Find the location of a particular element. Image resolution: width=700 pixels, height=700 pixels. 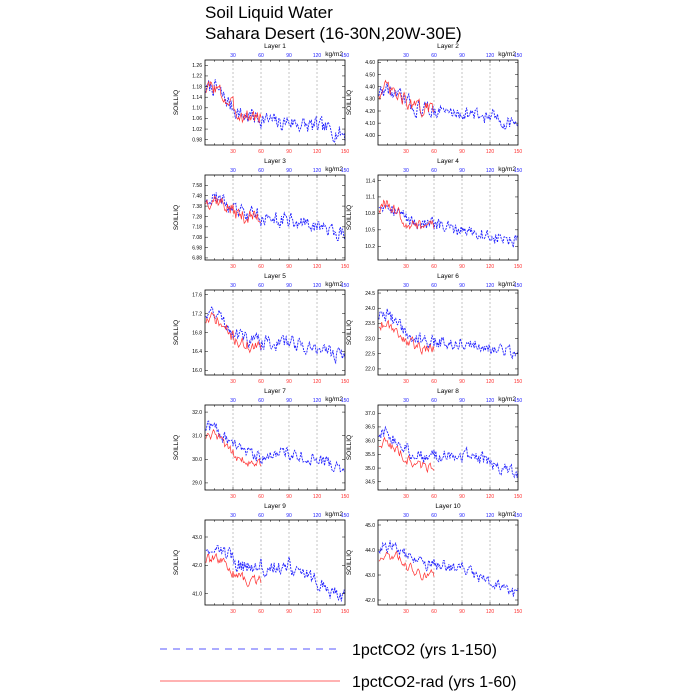

y-tick-label: 7.58 is located at coordinates (197, 186).